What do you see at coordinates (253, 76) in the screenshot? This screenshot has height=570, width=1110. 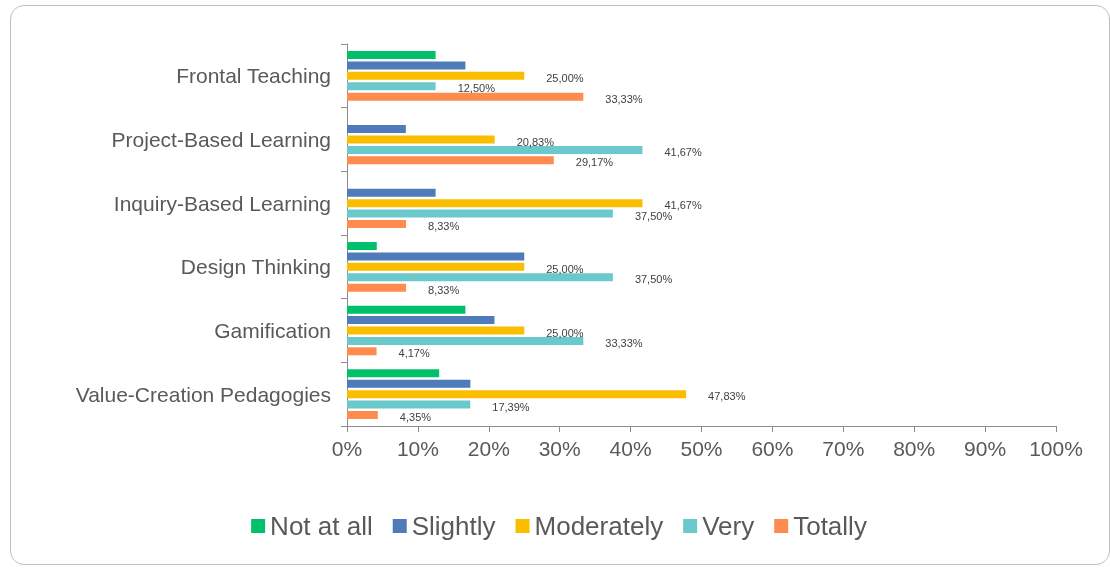 I see `y-tick-label: Frontal Teaching` at bounding box center [253, 76].